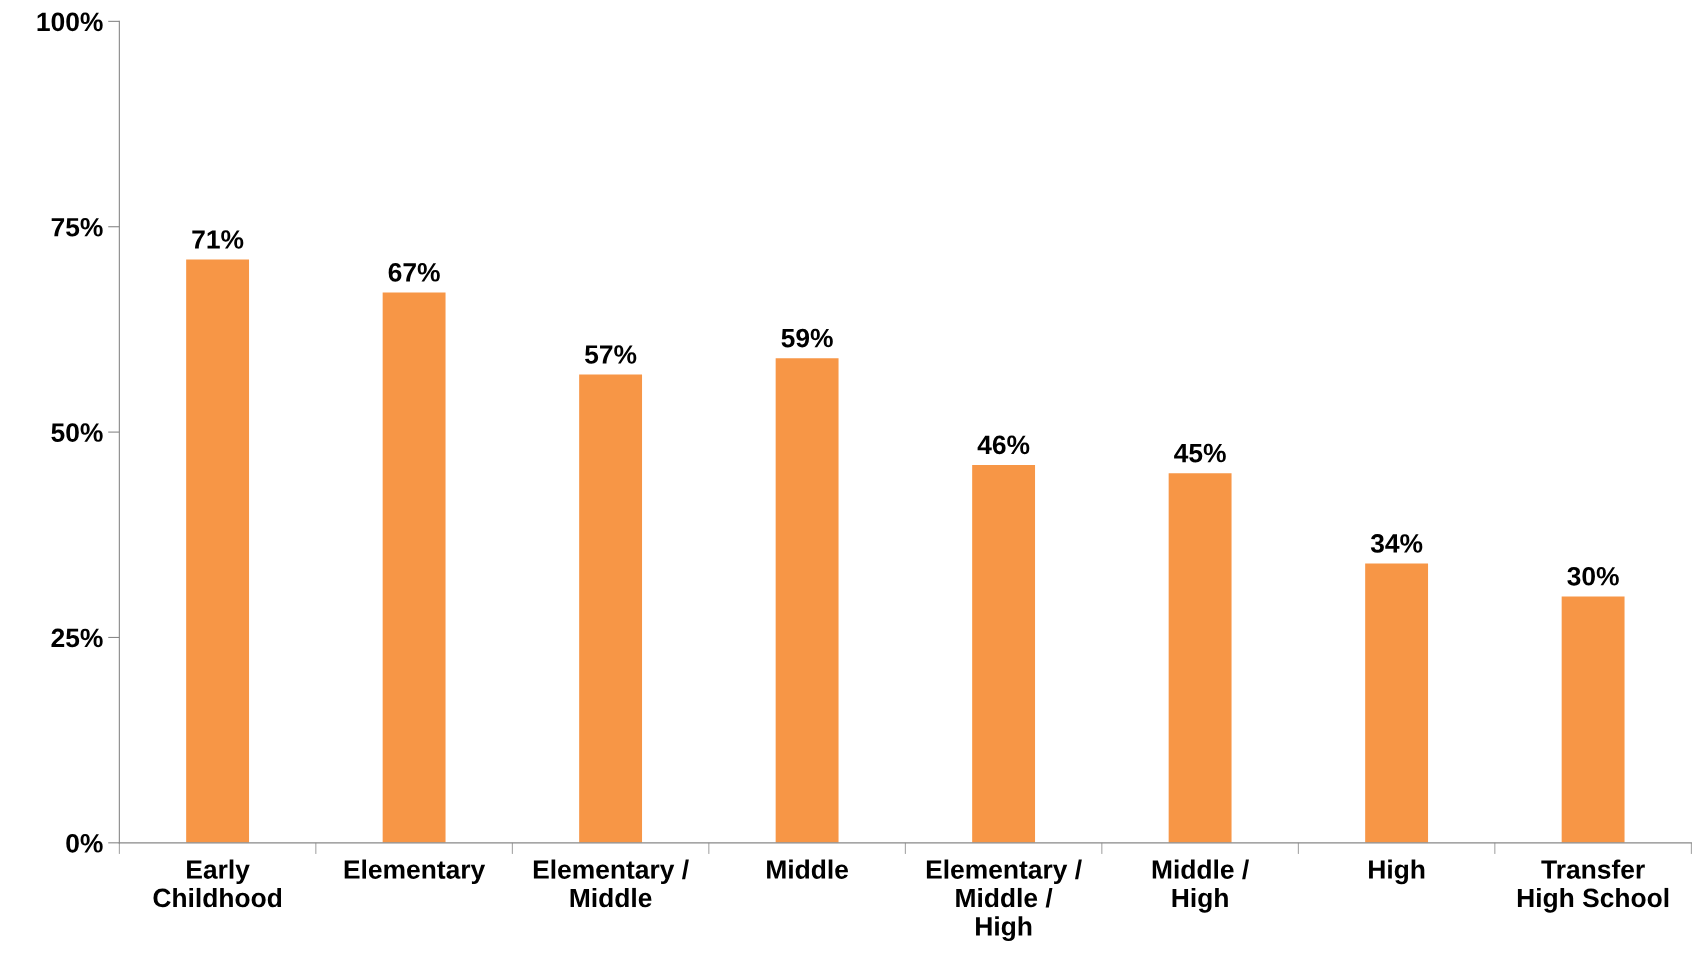 Image resolution: width=1705 pixels, height=971 pixels. What do you see at coordinates (807, 869) in the screenshot?
I see `x-tick-label: Middle` at bounding box center [807, 869].